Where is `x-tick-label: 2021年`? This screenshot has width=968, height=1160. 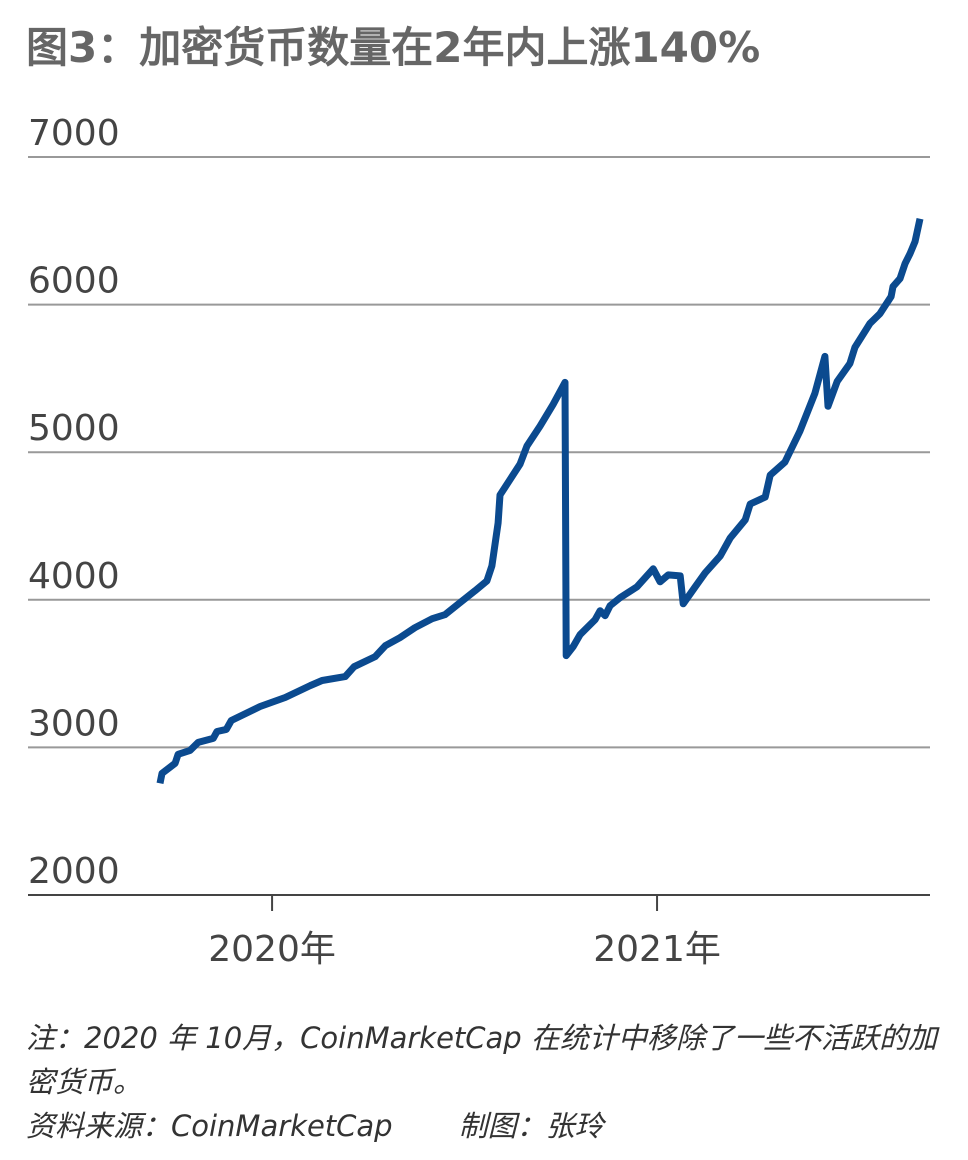
x-tick-label: 2021年 is located at coordinates (657, 949).